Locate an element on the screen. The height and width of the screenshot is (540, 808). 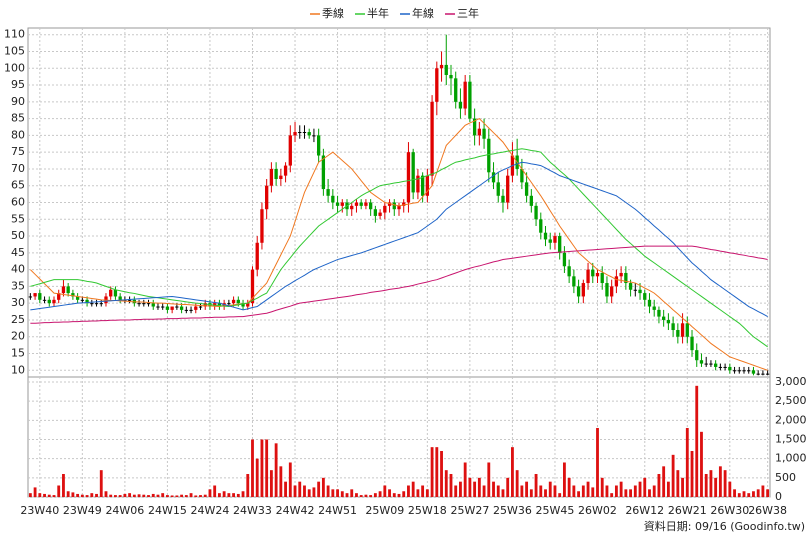
legend-label: 半年 is located at coordinates (378, 13).